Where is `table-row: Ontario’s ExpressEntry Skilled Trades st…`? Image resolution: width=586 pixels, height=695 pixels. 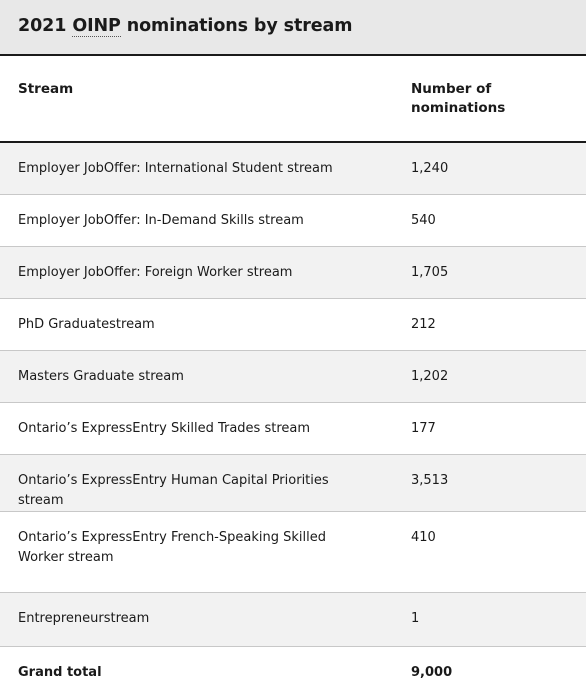
table-row: Ontario’s ExpressEntry Skilled Trades st… is located at coordinates (293, 428).